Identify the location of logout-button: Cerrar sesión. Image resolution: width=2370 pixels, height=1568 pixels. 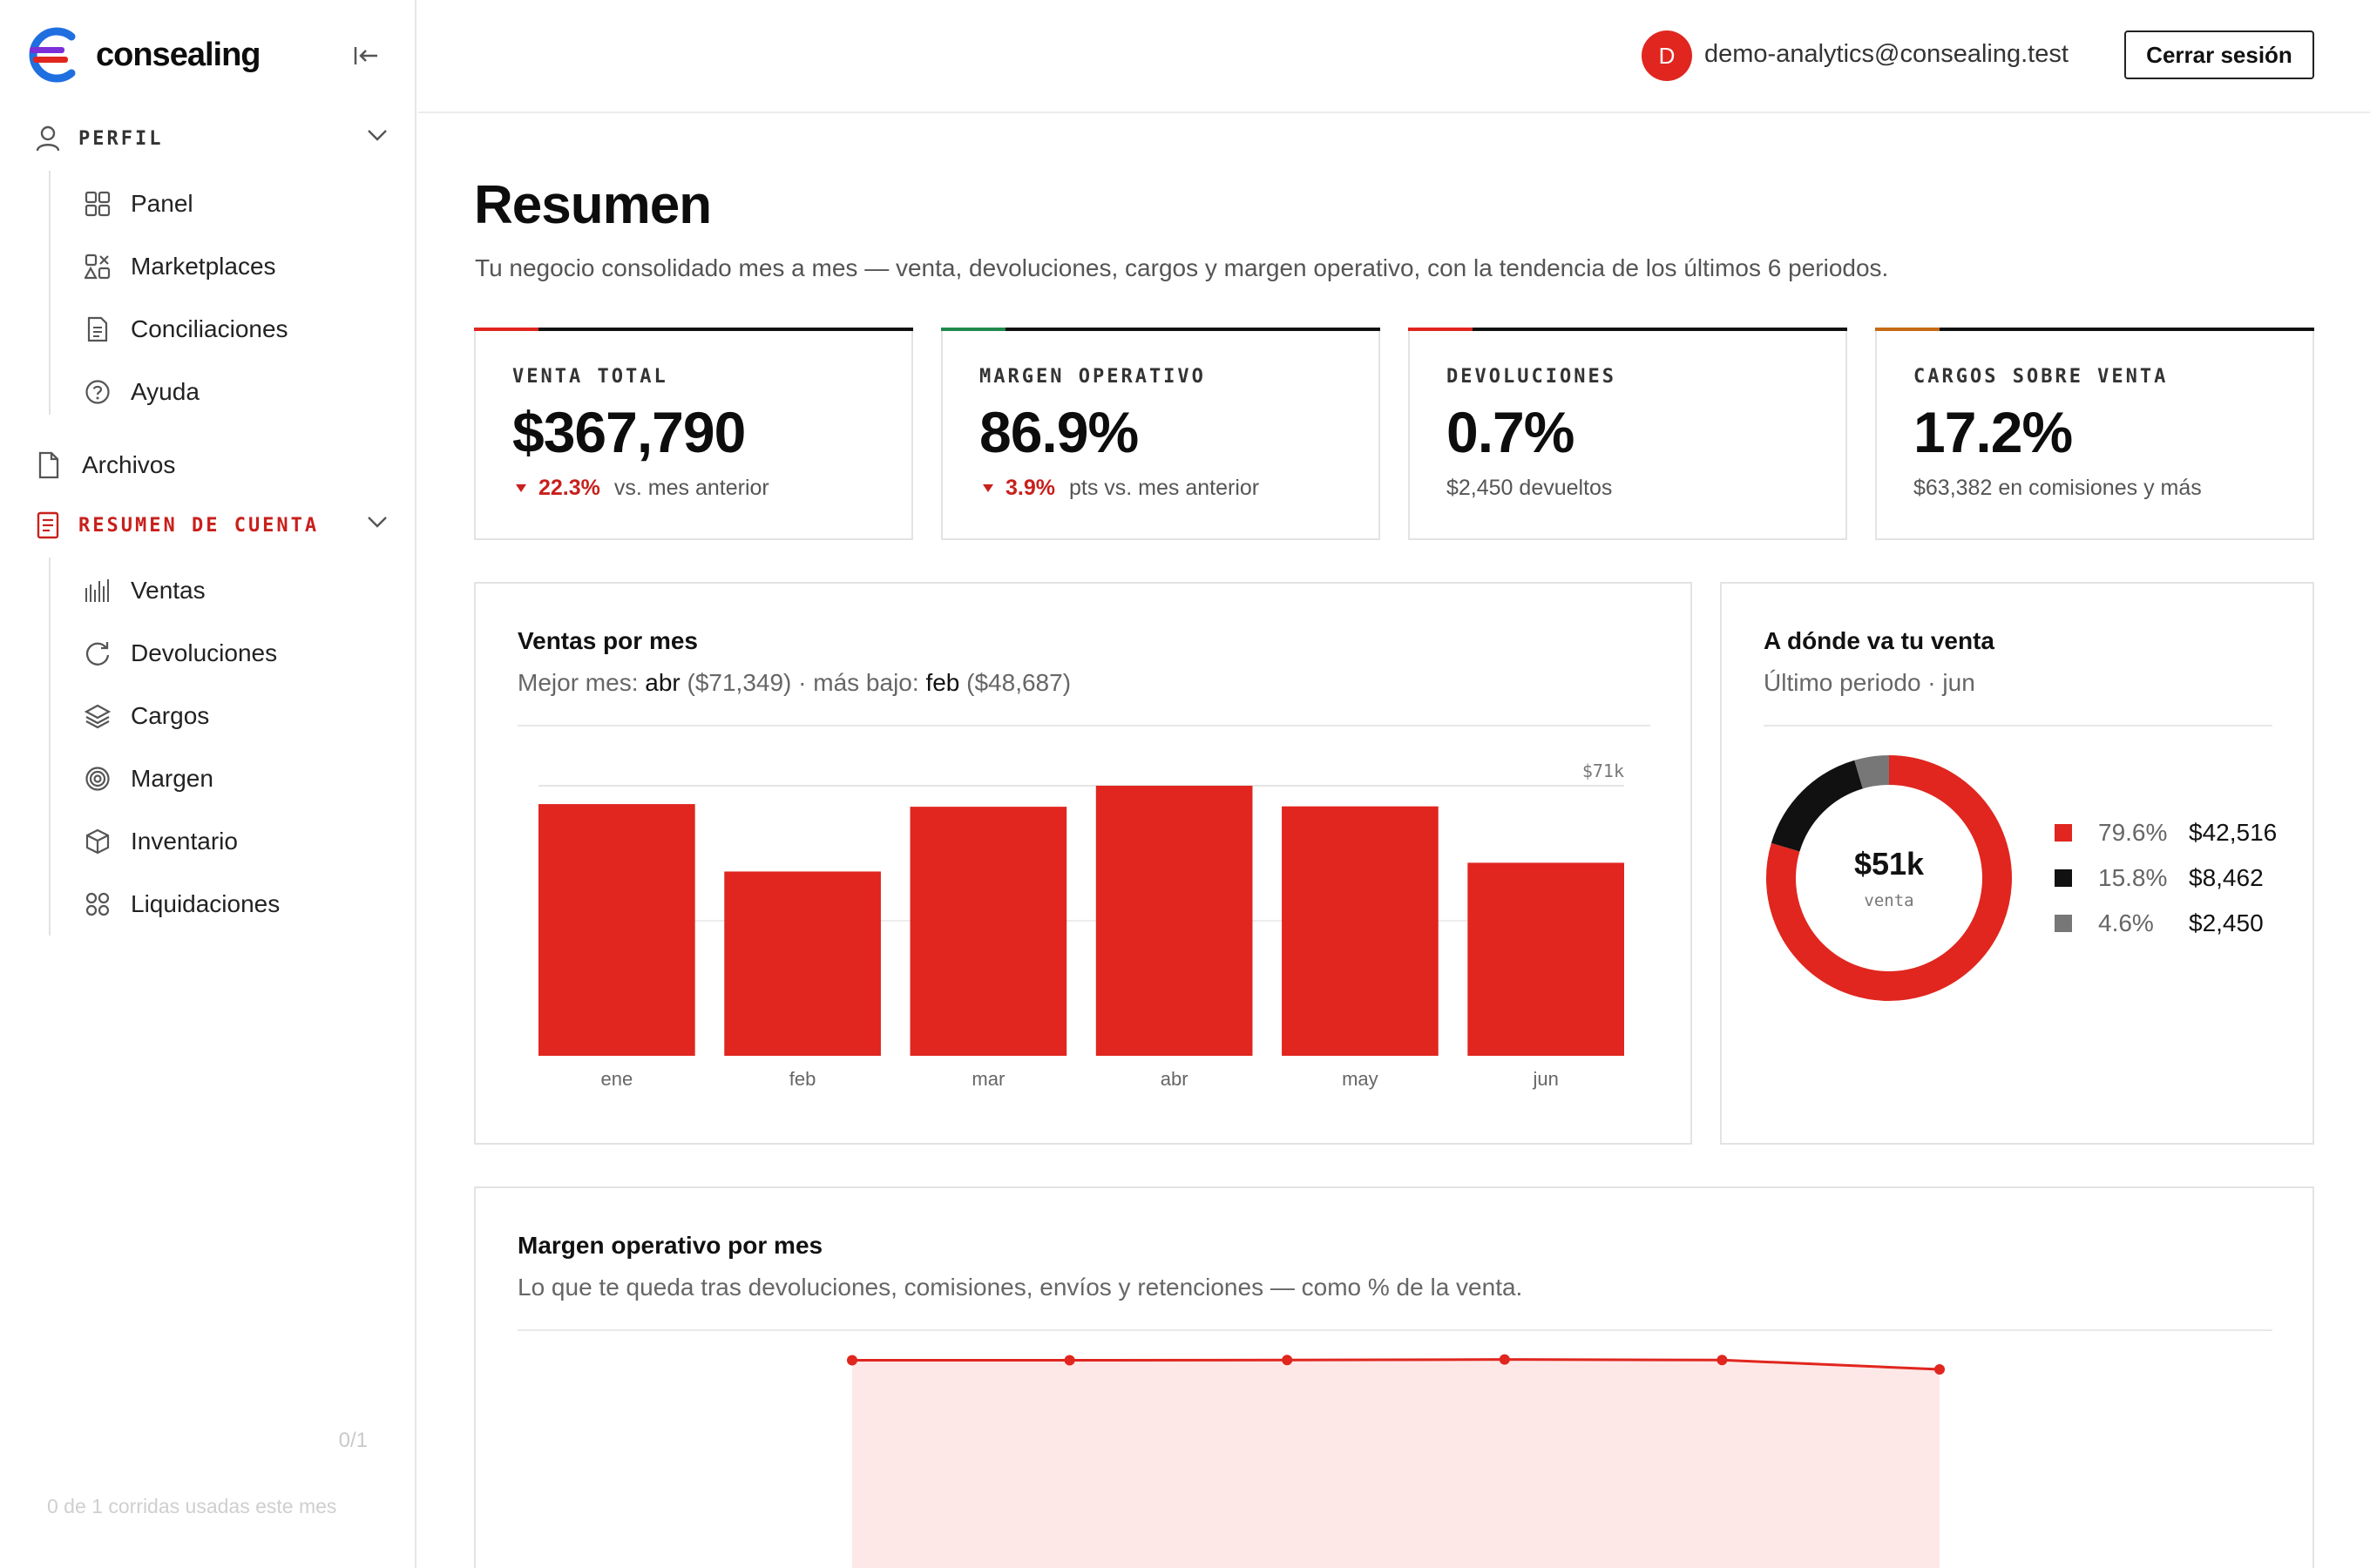
(2219, 54).